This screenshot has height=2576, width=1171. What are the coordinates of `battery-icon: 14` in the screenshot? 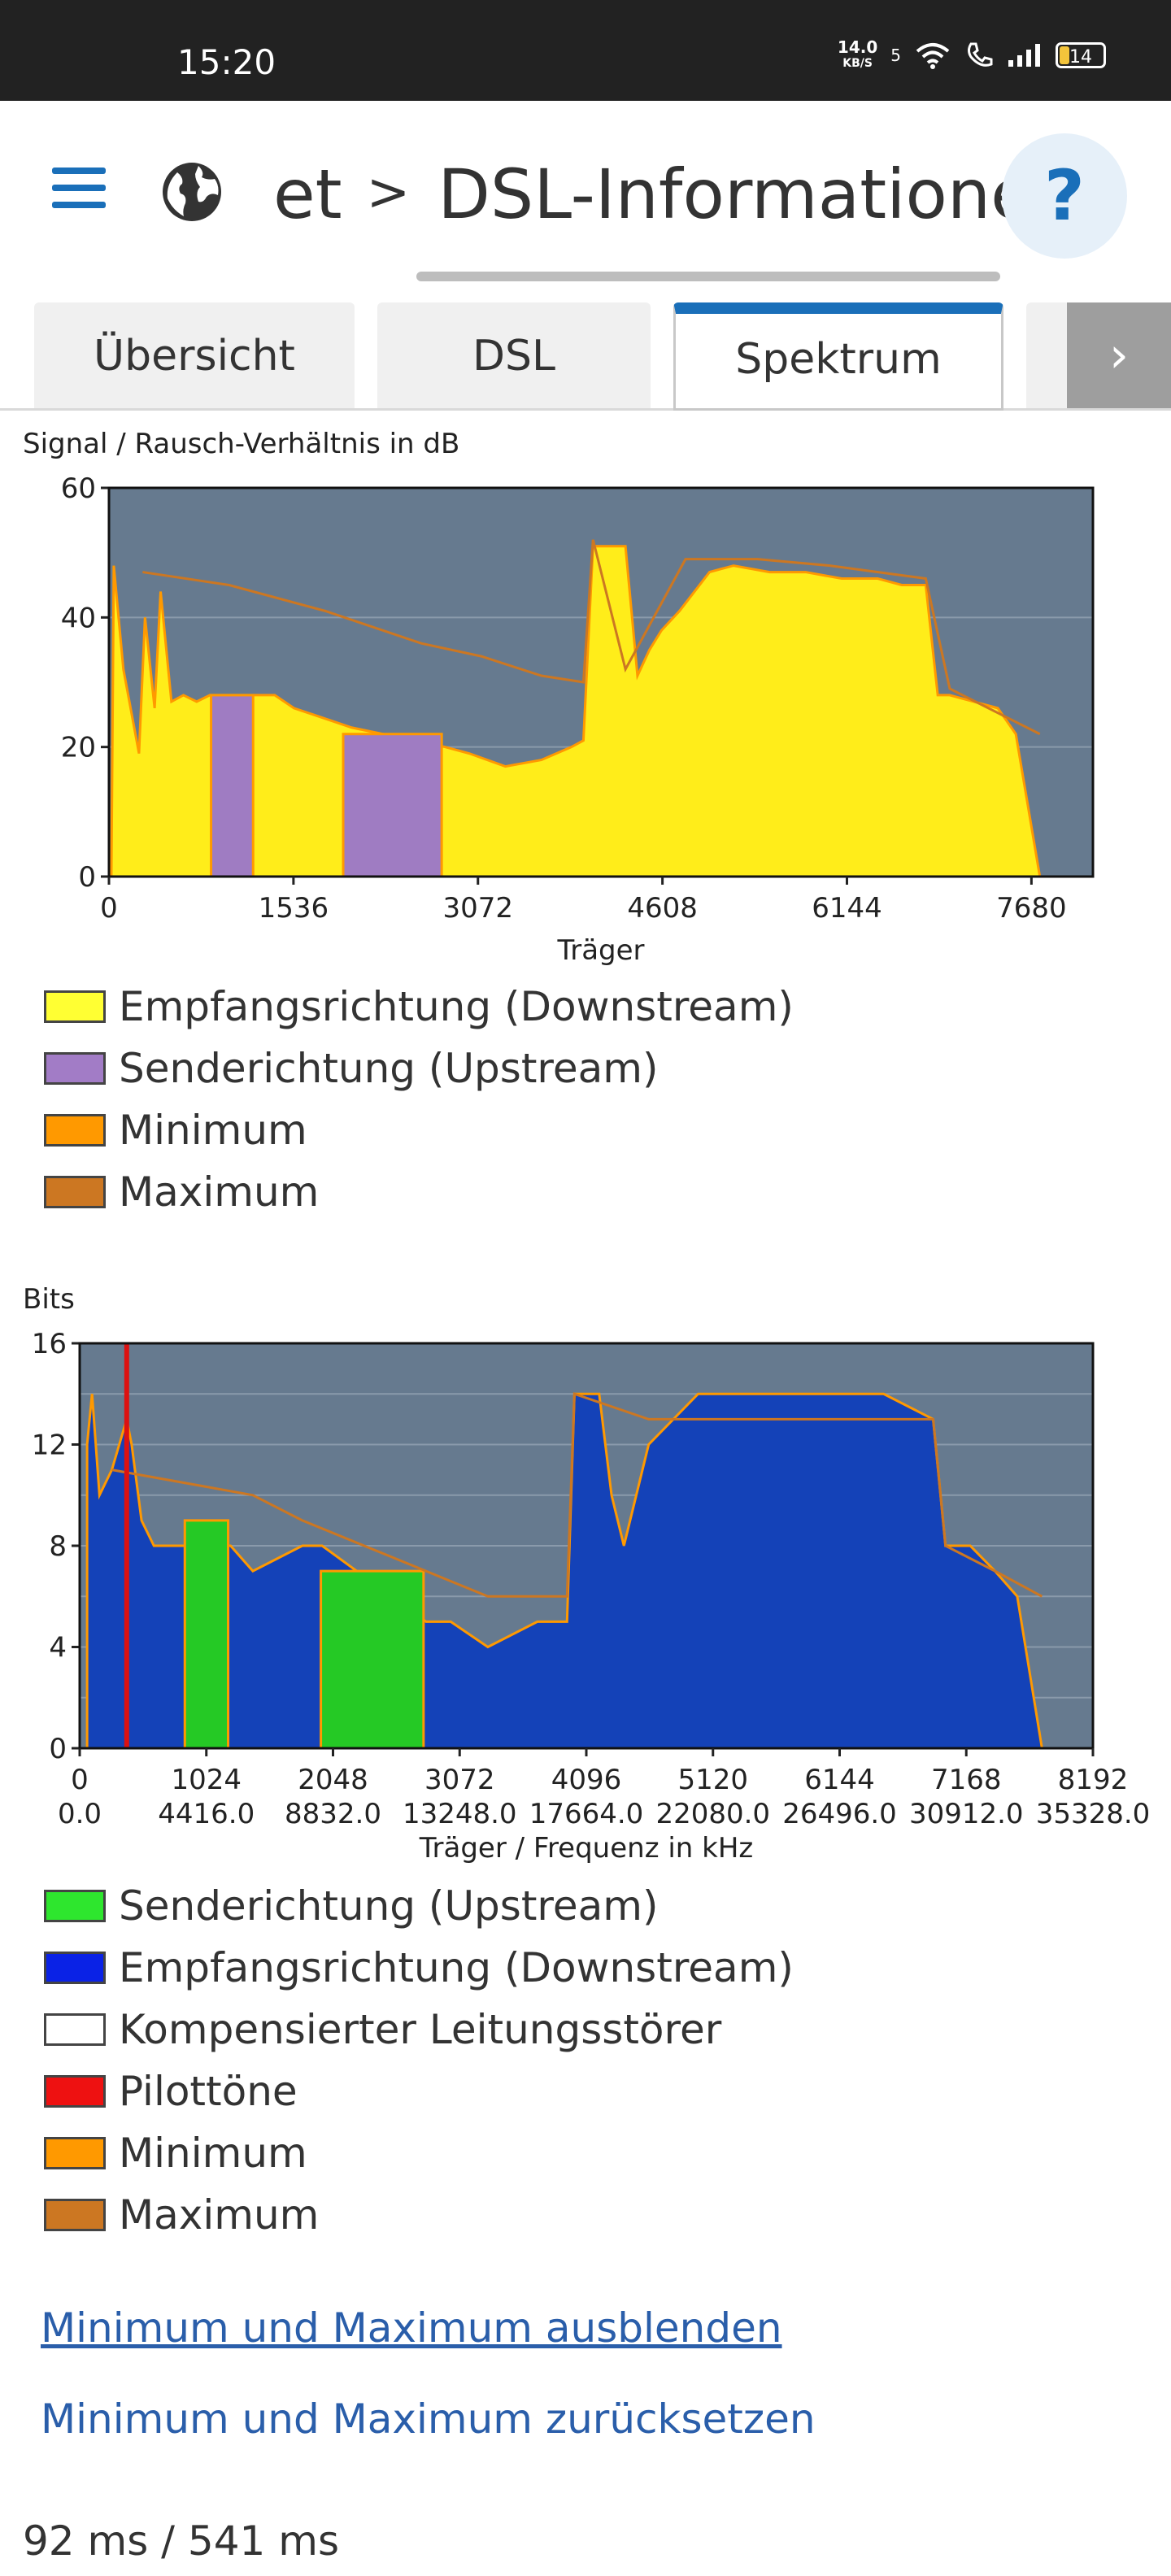 It's located at (1081, 55).